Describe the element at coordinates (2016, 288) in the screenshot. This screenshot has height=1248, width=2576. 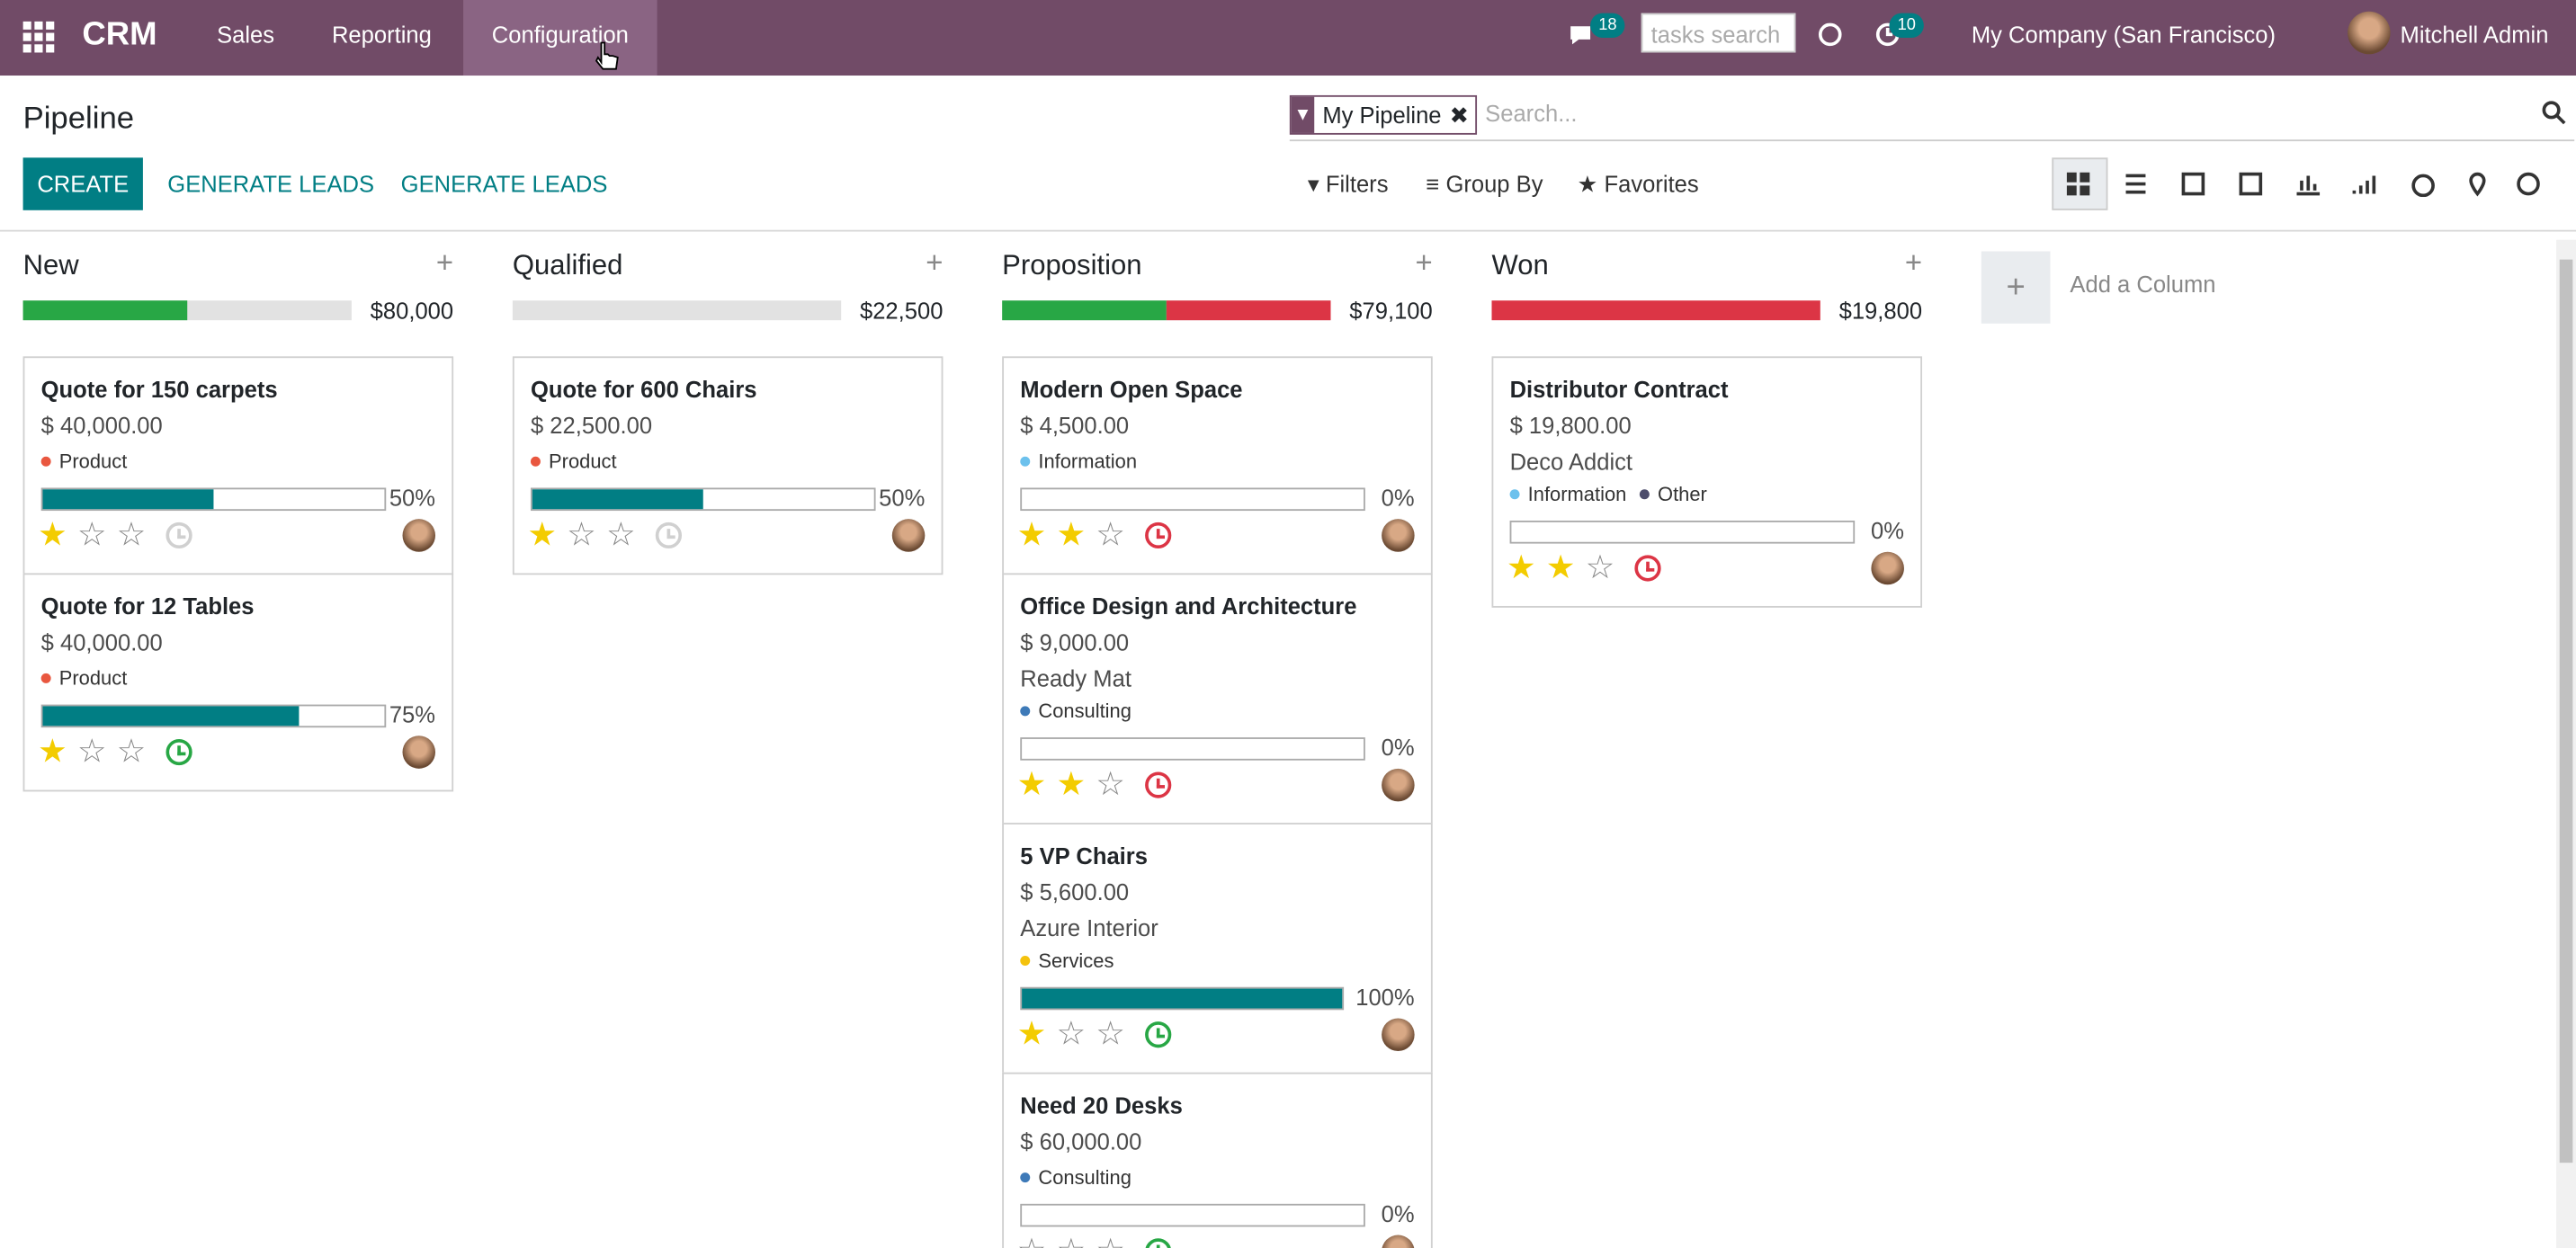
I see `add-column-button: +` at that location.